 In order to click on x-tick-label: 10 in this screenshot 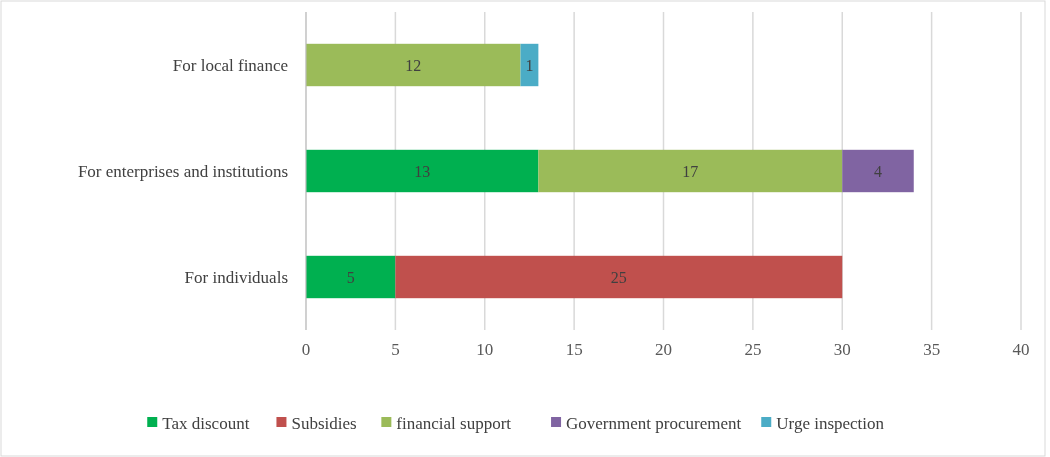, I will do `click(485, 349)`.